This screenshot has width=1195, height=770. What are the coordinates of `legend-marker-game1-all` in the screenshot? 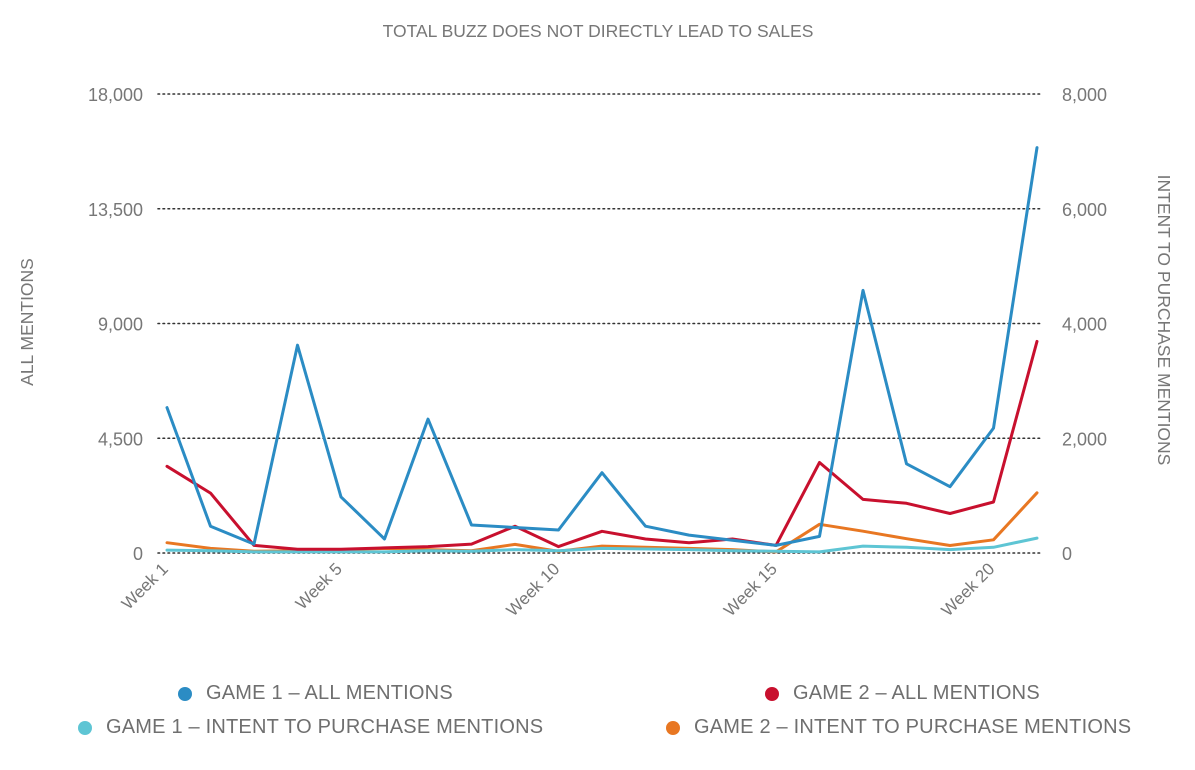 It's located at (185, 693).